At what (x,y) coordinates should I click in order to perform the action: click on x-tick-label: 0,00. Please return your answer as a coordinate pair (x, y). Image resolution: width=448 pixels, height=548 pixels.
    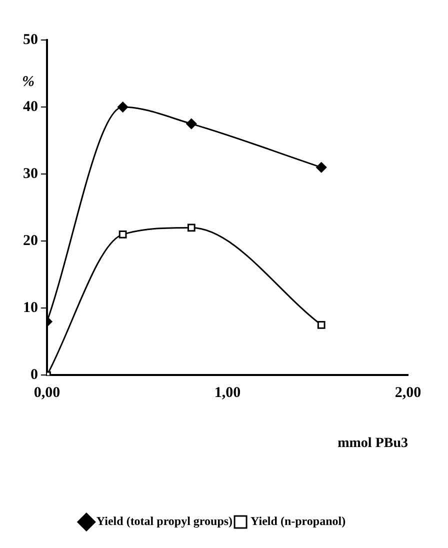
    Looking at the image, I should click on (47, 393).